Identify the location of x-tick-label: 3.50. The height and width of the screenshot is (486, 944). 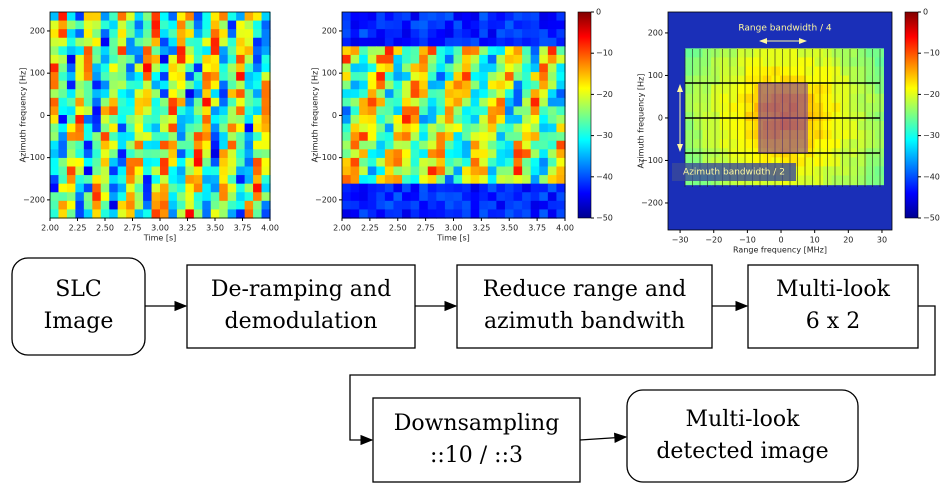
(215, 228).